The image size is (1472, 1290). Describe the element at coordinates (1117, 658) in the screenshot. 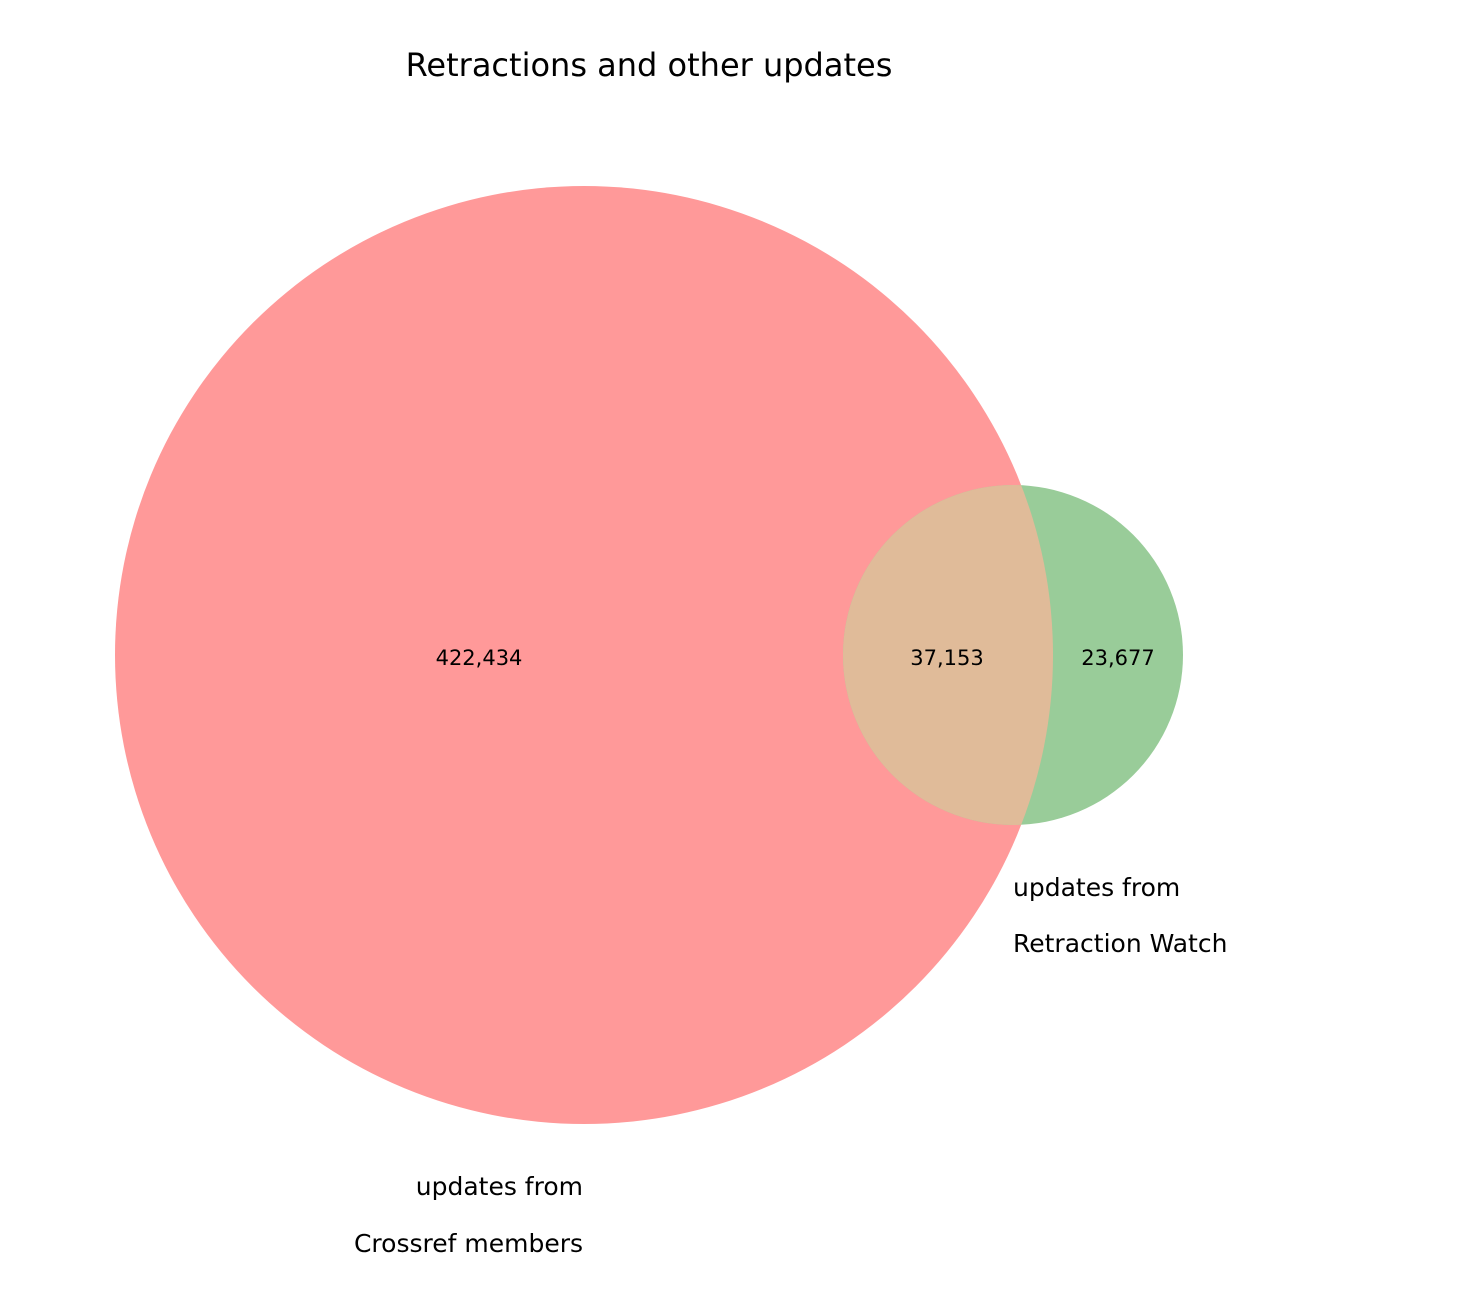

I see `set-b-only-count: 23,677` at that location.